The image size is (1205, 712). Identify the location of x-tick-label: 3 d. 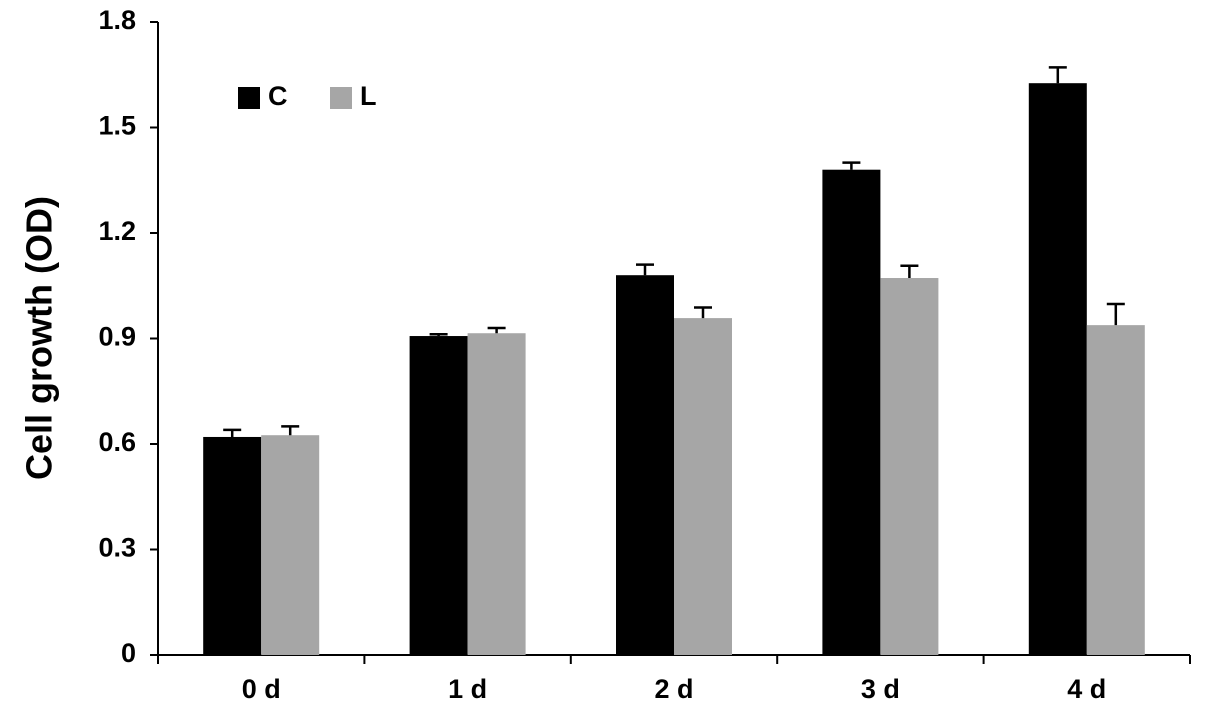
(880, 689).